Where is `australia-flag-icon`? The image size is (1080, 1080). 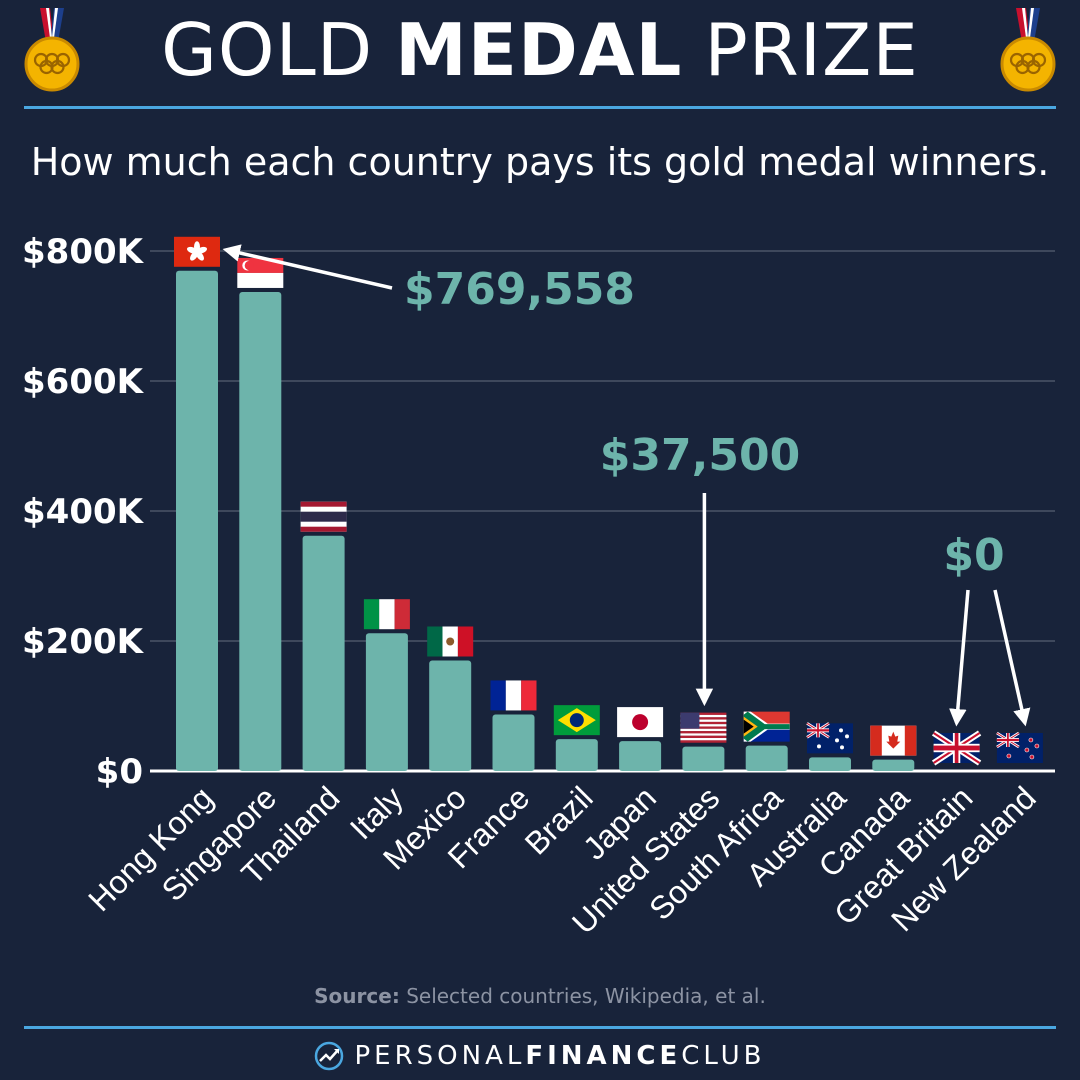
australia-flag-icon is located at coordinates (829, 738).